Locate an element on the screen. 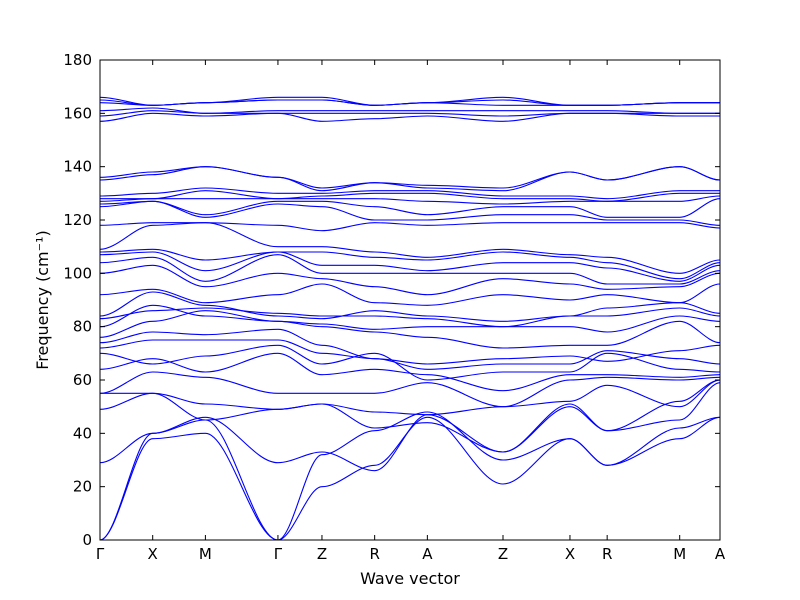 The image size is (800, 600). y-tick-label: 0 is located at coordinates (87, 540).